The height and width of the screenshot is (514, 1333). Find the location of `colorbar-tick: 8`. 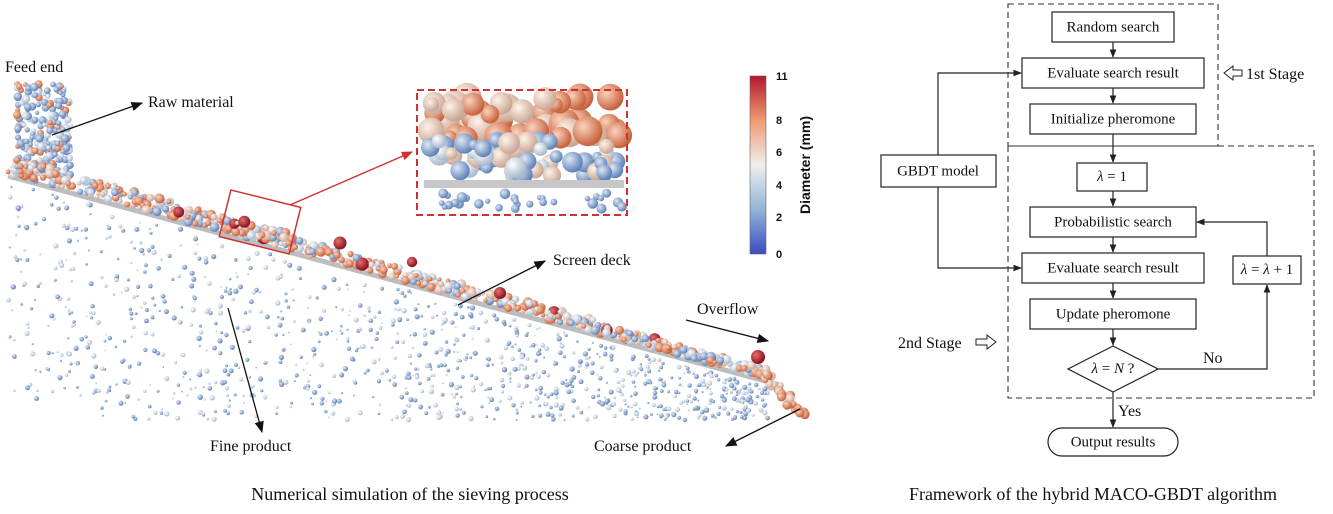

colorbar-tick: 8 is located at coordinates (779, 121).